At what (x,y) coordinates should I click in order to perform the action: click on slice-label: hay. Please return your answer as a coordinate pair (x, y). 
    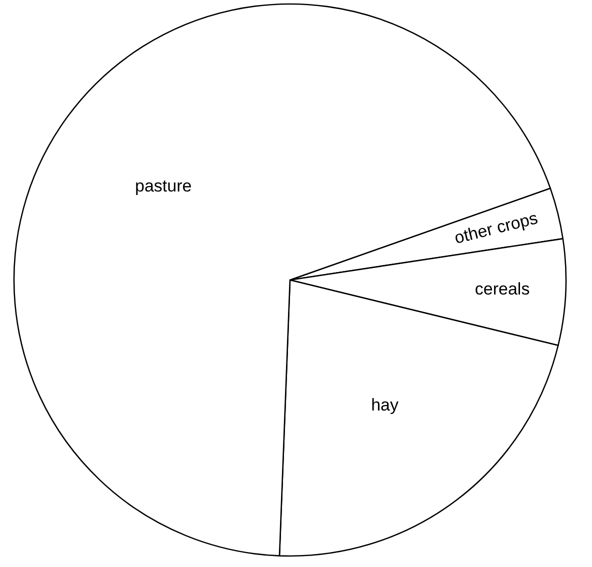
    Looking at the image, I should click on (385, 405).